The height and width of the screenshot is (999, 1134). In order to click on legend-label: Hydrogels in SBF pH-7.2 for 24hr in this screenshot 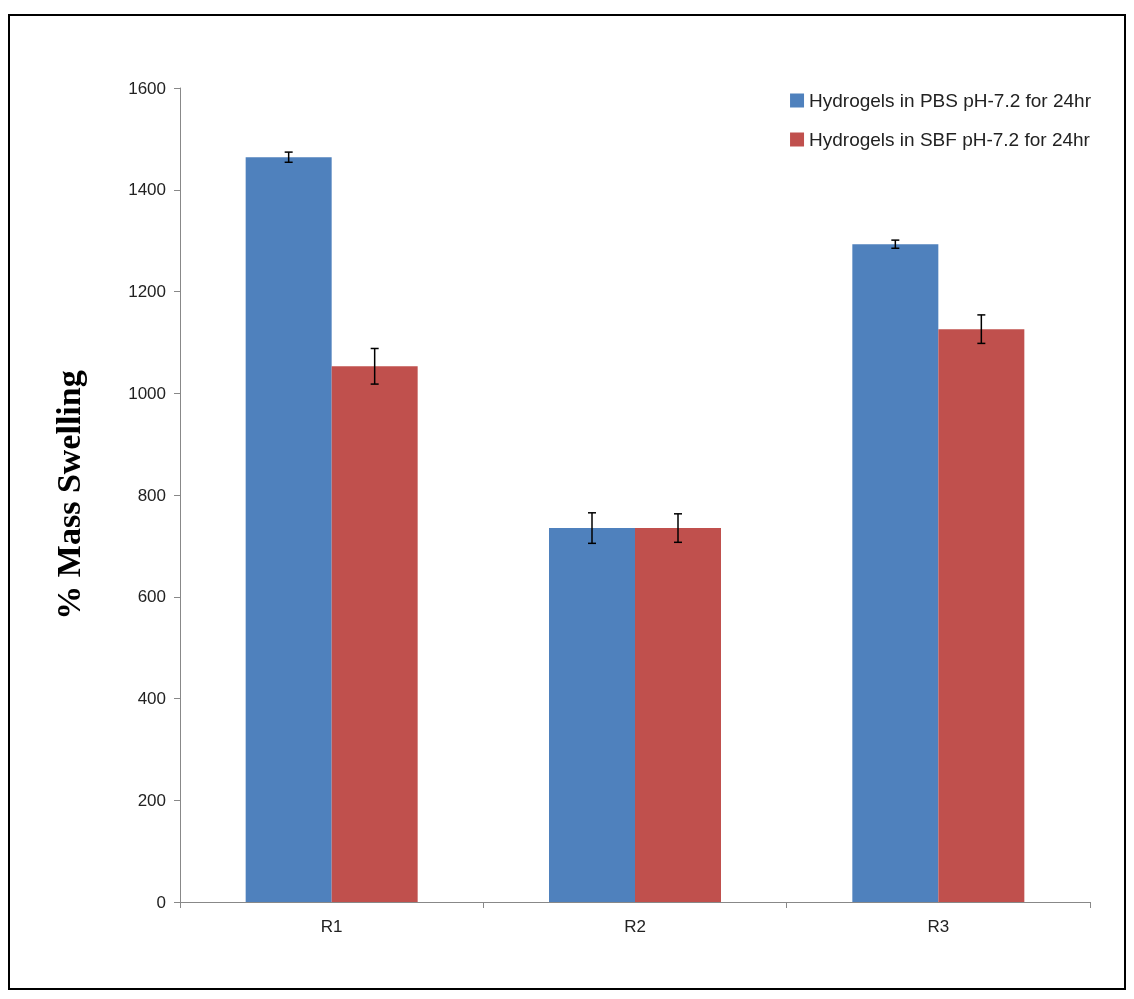, I will do `click(950, 139)`.